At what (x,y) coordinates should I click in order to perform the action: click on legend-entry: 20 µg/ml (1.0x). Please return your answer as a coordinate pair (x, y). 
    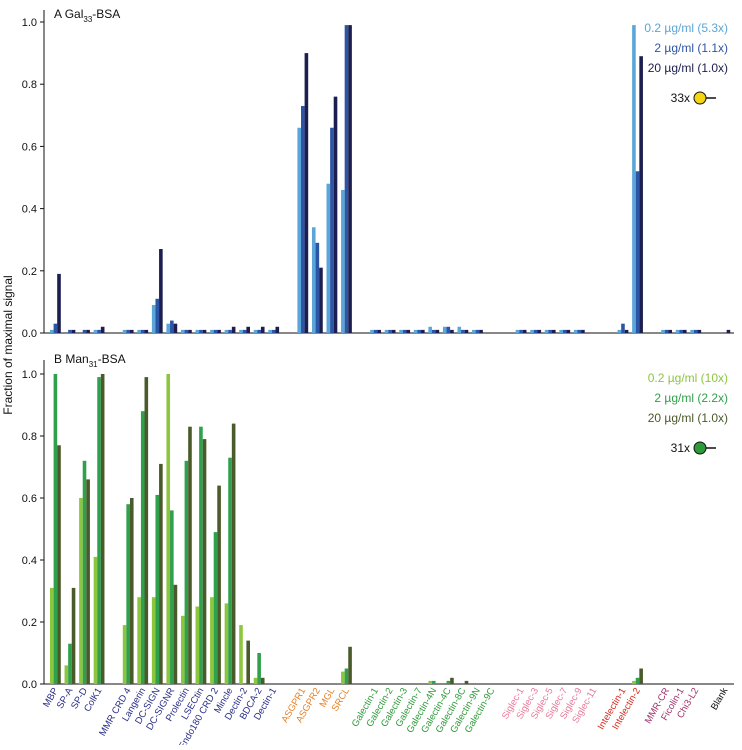
    Looking at the image, I should click on (688, 68).